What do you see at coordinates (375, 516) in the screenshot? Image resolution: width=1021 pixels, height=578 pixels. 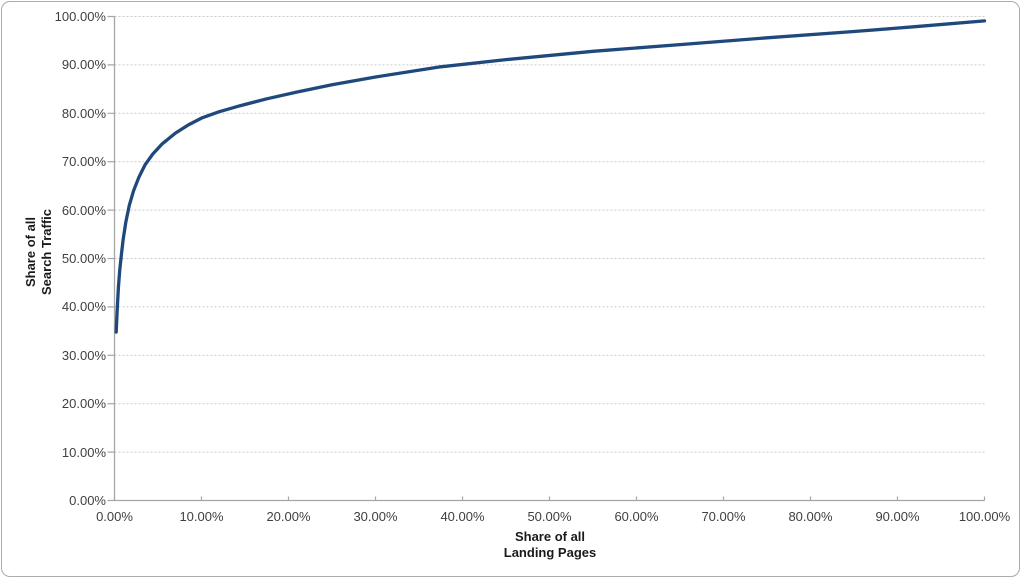 I see `x-tick-label: 30.00%` at bounding box center [375, 516].